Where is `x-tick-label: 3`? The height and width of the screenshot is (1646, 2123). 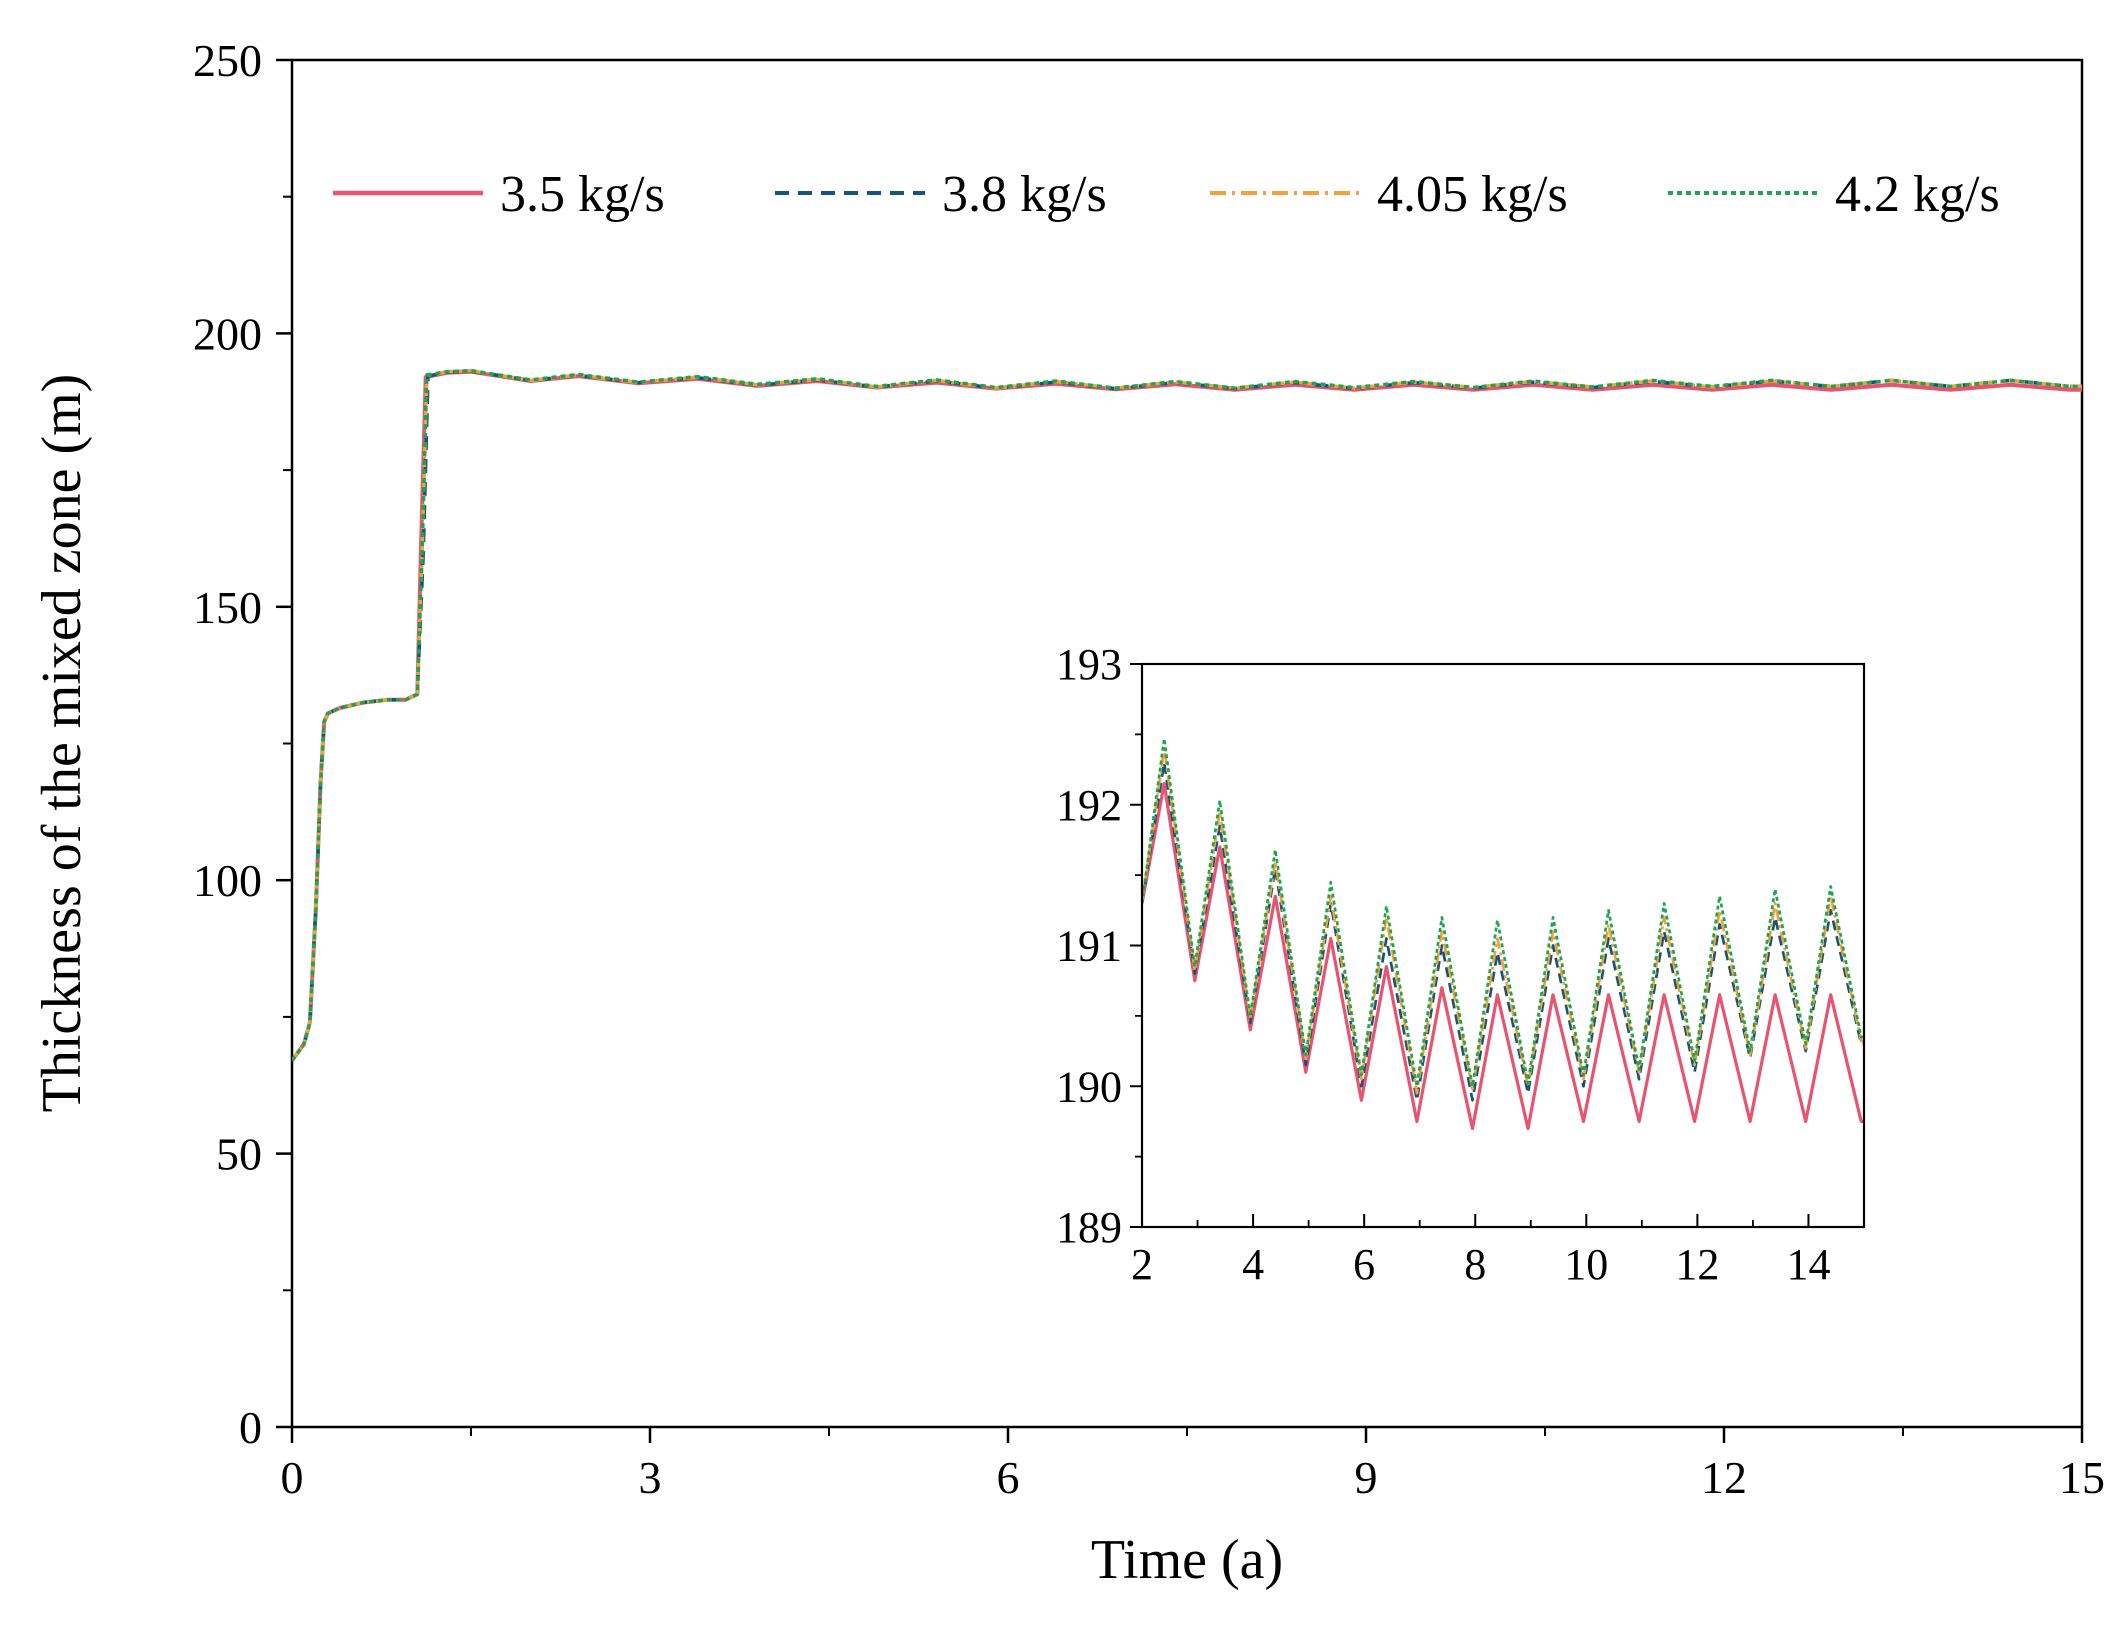 x-tick-label: 3 is located at coordinates (650, 1477).